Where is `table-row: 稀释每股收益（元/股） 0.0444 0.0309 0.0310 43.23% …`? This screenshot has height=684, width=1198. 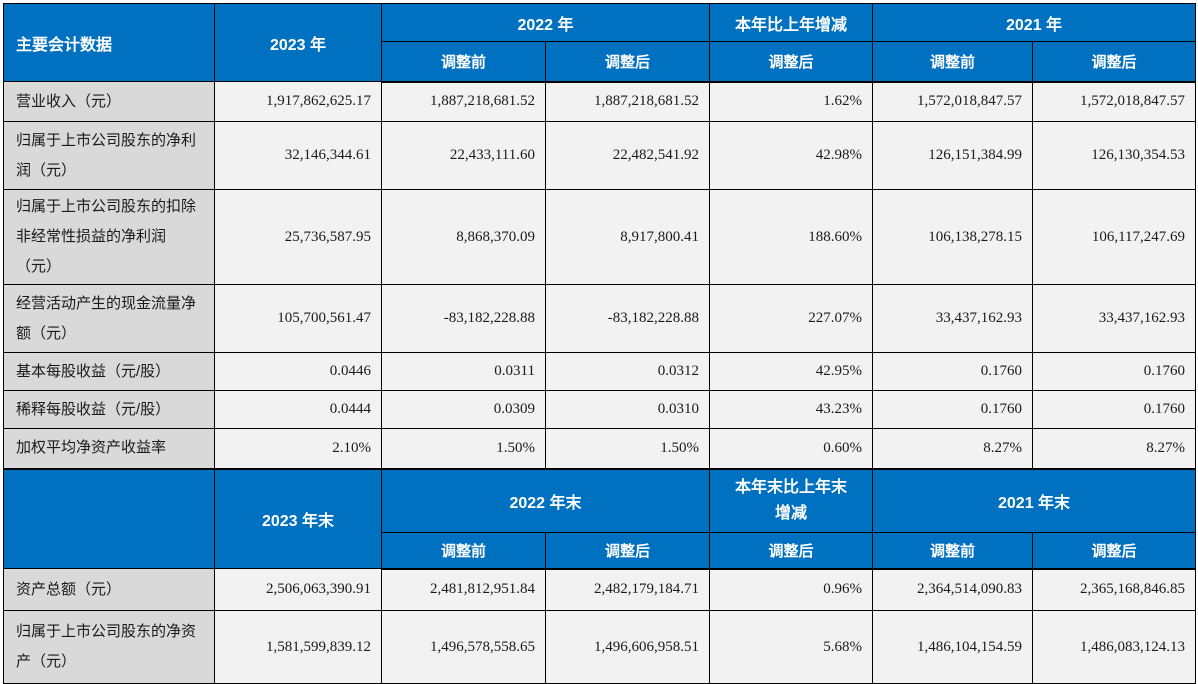 table-row: 稀释每股收益（元/股） 0.0444 0.0309 0.0310 43.23% … is located at coordinates (600, 409).